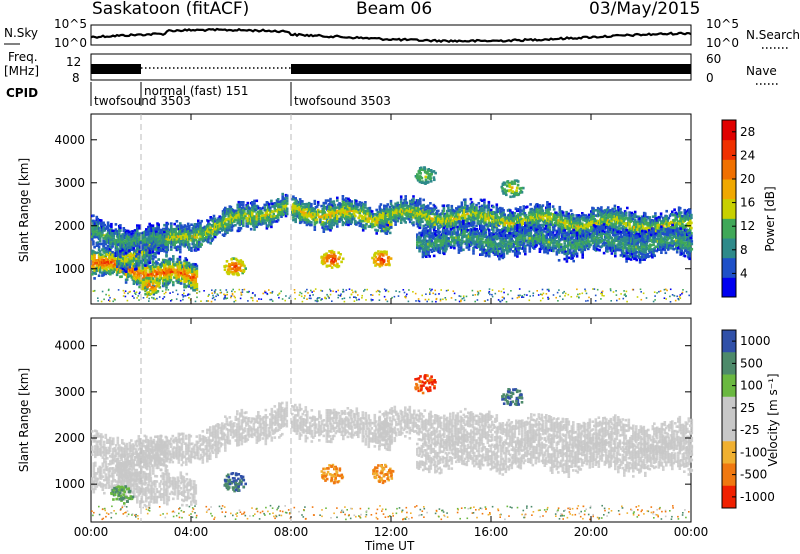 This screenshot has width=800, height=554. I want to click on nsky-trace, so click(391, 35).